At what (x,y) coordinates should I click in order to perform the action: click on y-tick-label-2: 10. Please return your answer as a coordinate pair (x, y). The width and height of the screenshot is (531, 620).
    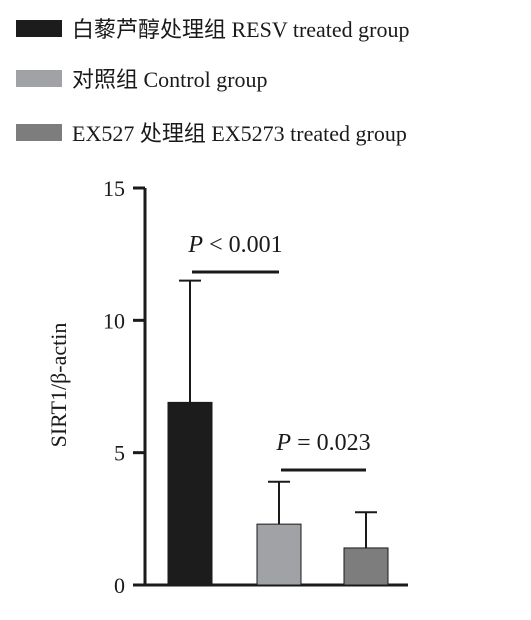
    Looking at the image, I should click on (114, 320).